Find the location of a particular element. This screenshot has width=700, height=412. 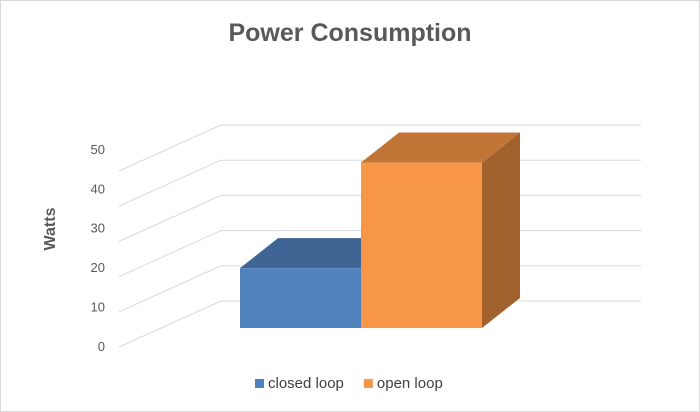

gridline is located at coordinates (379, 148).